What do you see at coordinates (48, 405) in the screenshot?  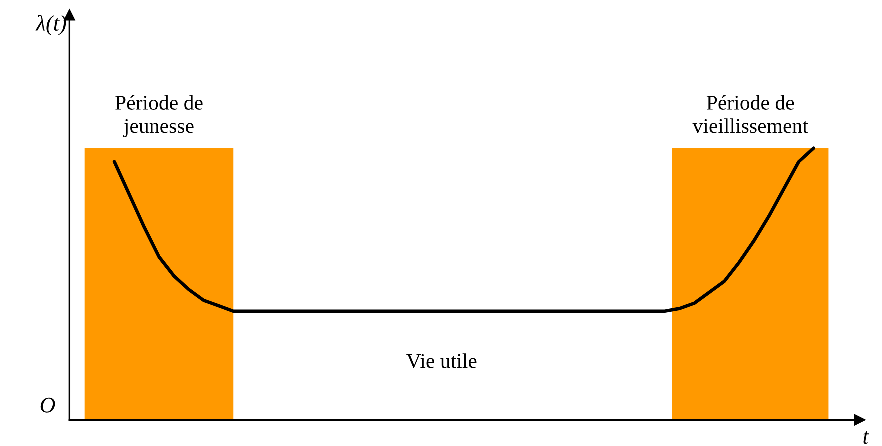 I see `text: O` at bounding box center [48, 405].